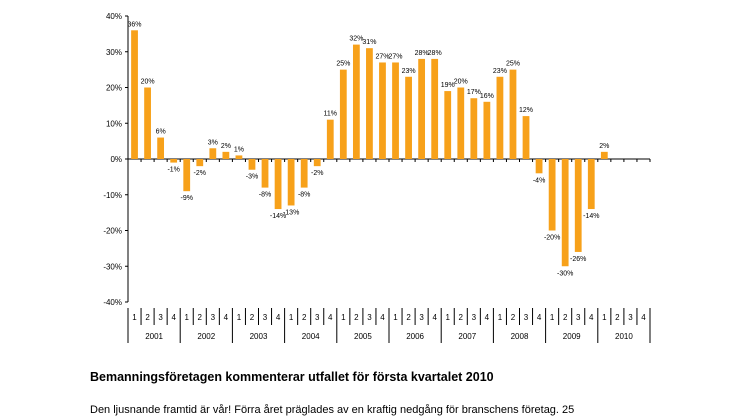  Describe the element at coordinates (112, 231) in the screenshot. I see `y-tick-label: -20%` at that location.